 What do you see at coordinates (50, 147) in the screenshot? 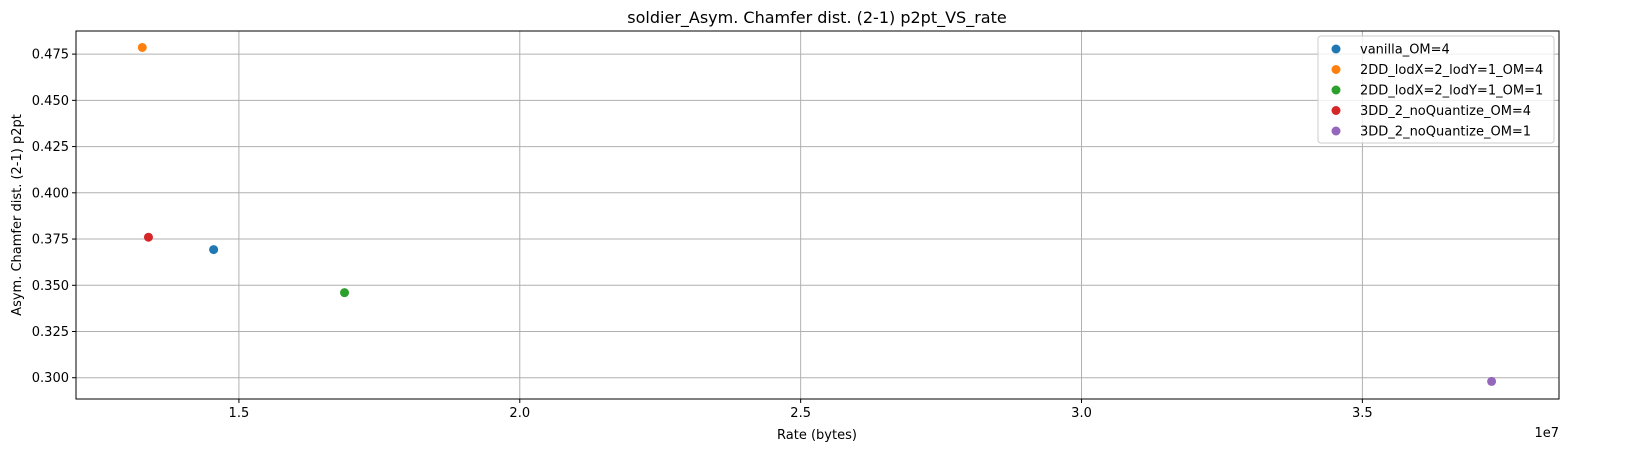
I see `y-tick-label: 0.425` at bounding box center [50, 147].